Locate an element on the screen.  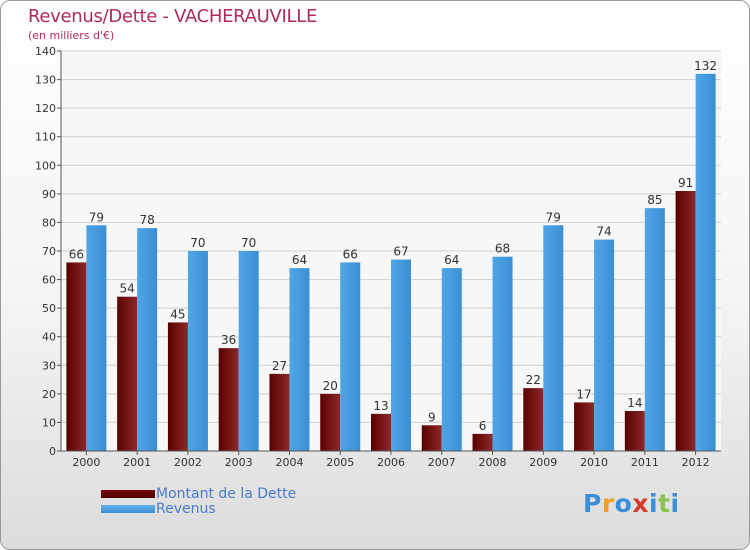
bar-debt-2006 is located at coordinates (381, 432).